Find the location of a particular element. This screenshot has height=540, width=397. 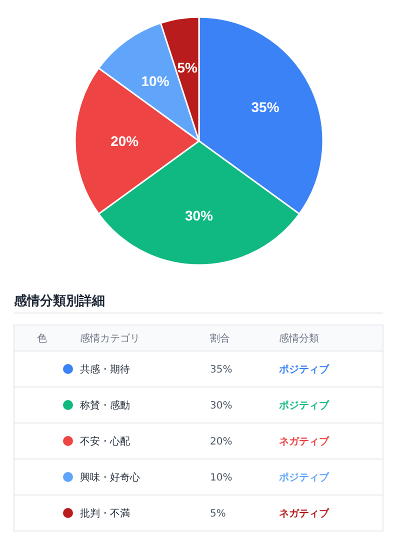

data-label: 35% is located at coordinates (265, 107).